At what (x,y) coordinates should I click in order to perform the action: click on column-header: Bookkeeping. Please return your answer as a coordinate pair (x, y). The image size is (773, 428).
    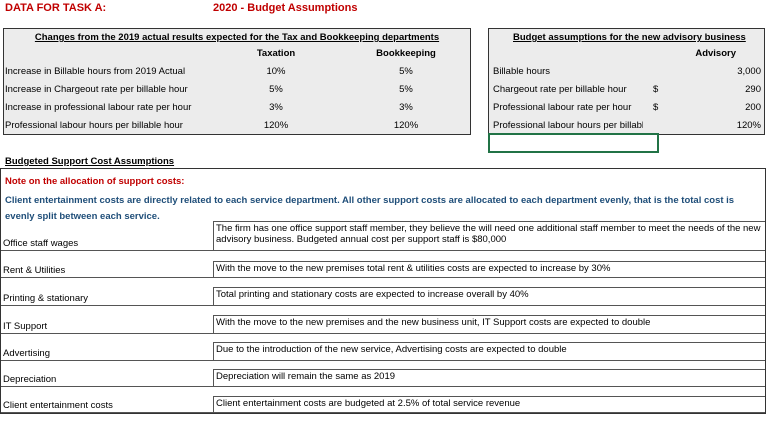
    Looking at the image, I should click on (406, 53).